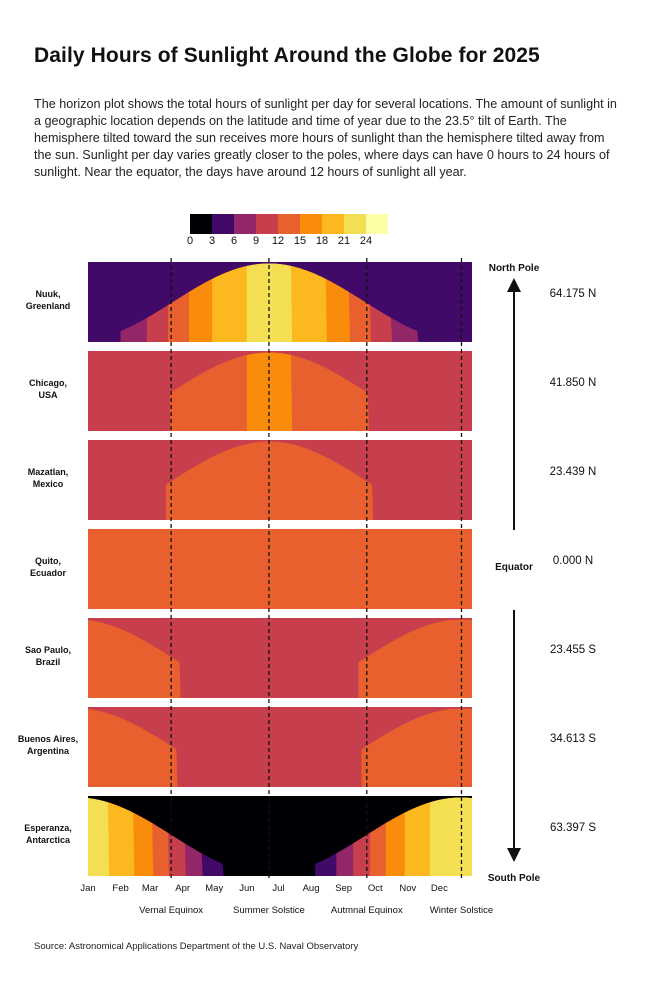 This screenshot has height=1000, width=667. I want to click on legend-tick-label: 21, so click(344, 241).